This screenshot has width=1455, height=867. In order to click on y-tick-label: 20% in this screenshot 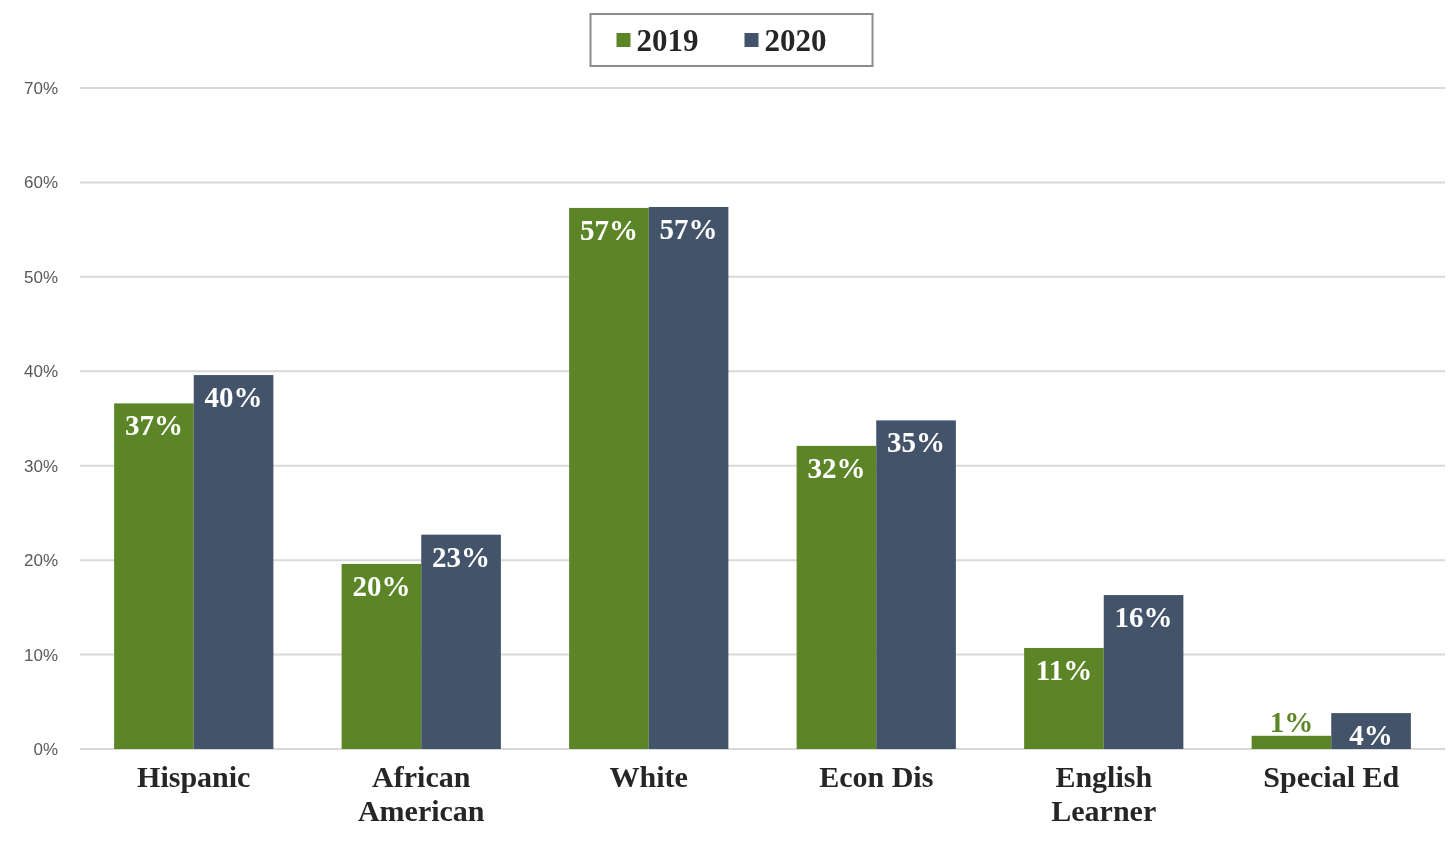, I will do `click(40, 561)`.